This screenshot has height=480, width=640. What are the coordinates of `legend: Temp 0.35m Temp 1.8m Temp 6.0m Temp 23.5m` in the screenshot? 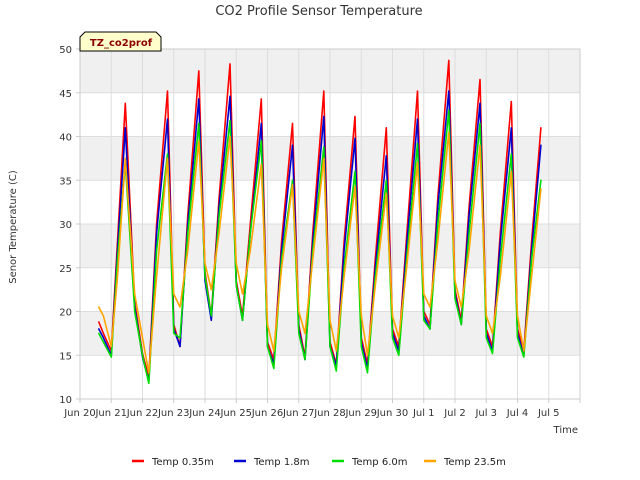 It's located at (319, 462).